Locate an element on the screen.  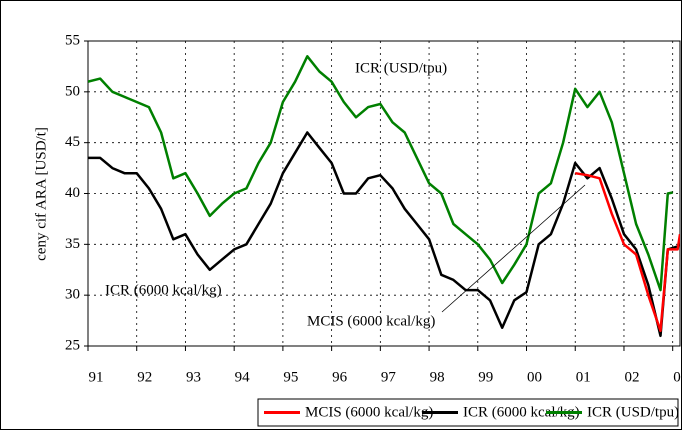
x-tick-label: 92 is located at coordinates (144, 377).